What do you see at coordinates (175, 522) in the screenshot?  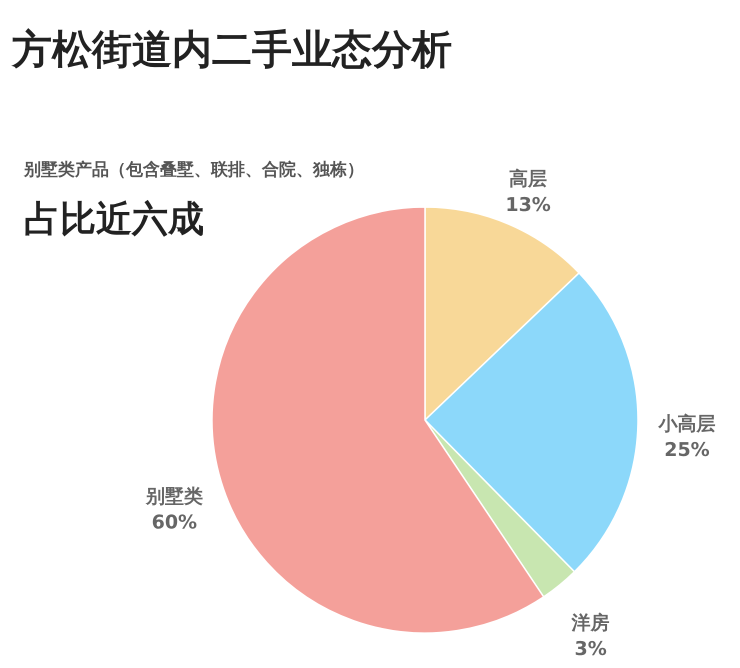 I see `data-label: 60%` at bounding box center [175, 522].